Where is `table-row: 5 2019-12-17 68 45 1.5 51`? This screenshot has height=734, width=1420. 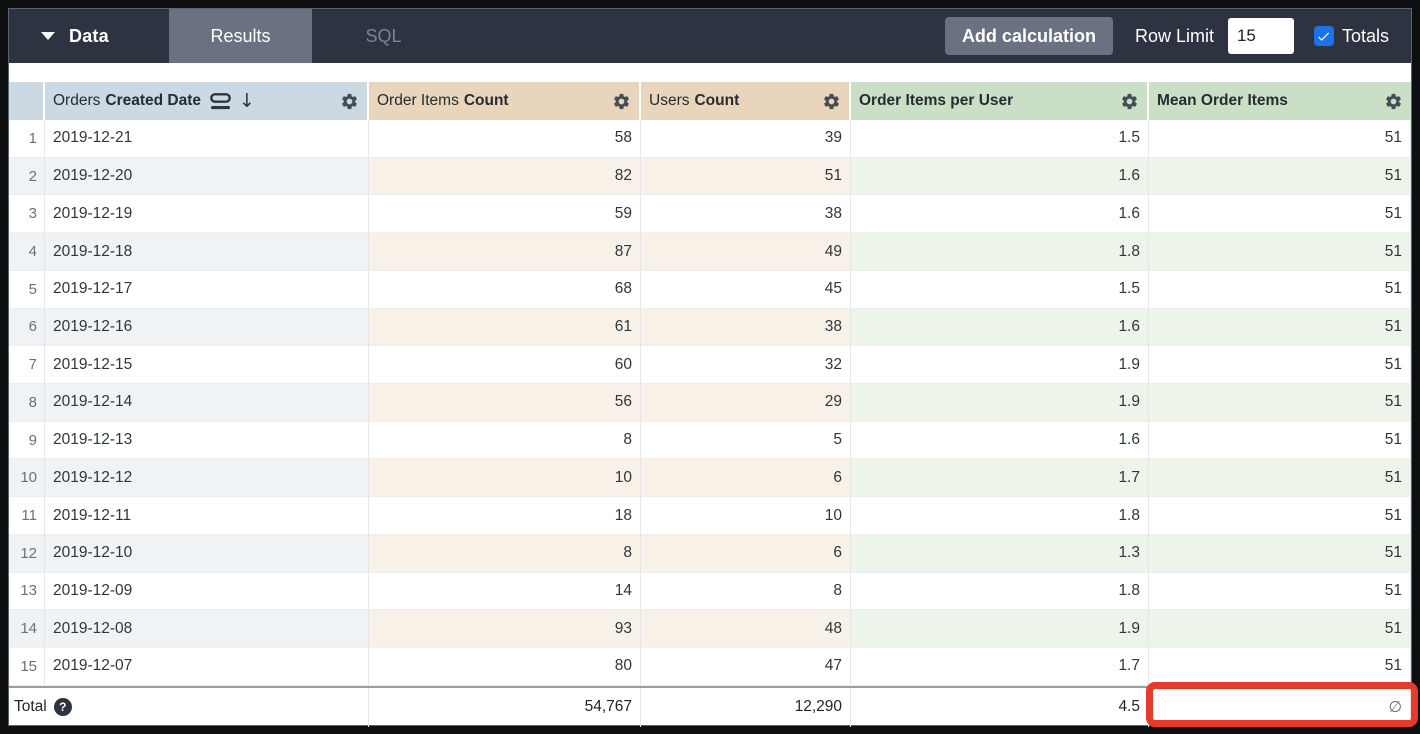 table-row: 5 2019-12-17 68 45 1.5 51 is located at coordinates (710, 289).